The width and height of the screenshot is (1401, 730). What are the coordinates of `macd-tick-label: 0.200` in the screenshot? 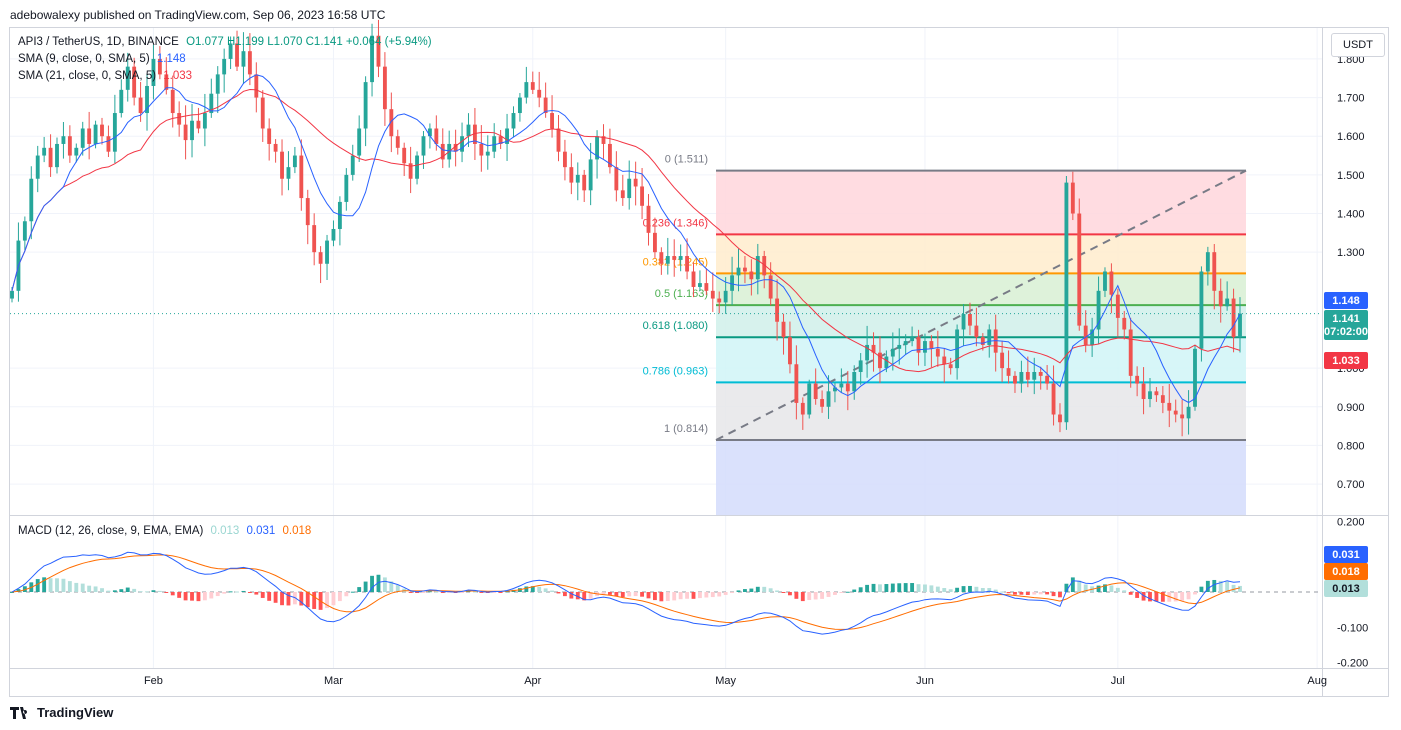 It's located at (1351, 522).